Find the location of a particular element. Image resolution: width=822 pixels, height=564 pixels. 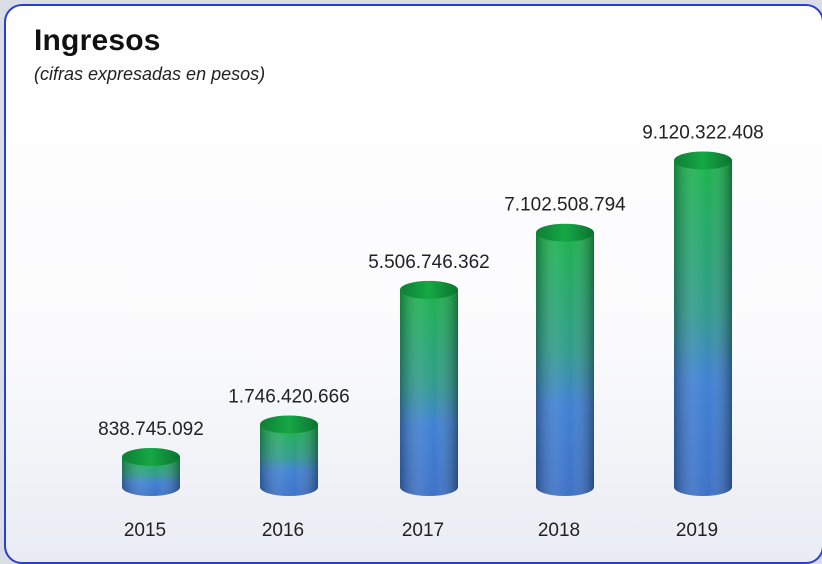

data-label: 838.745.092 is located at coordinates (151, 429).